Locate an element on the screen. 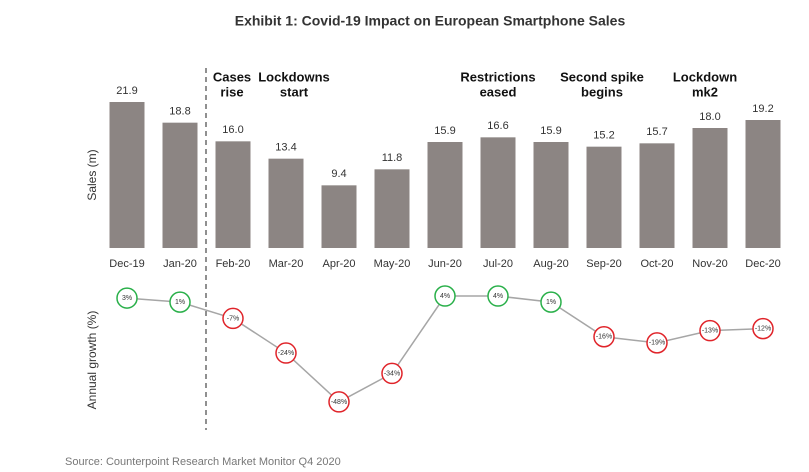  value-label: 11.8 is located at coordinates (392, 158).